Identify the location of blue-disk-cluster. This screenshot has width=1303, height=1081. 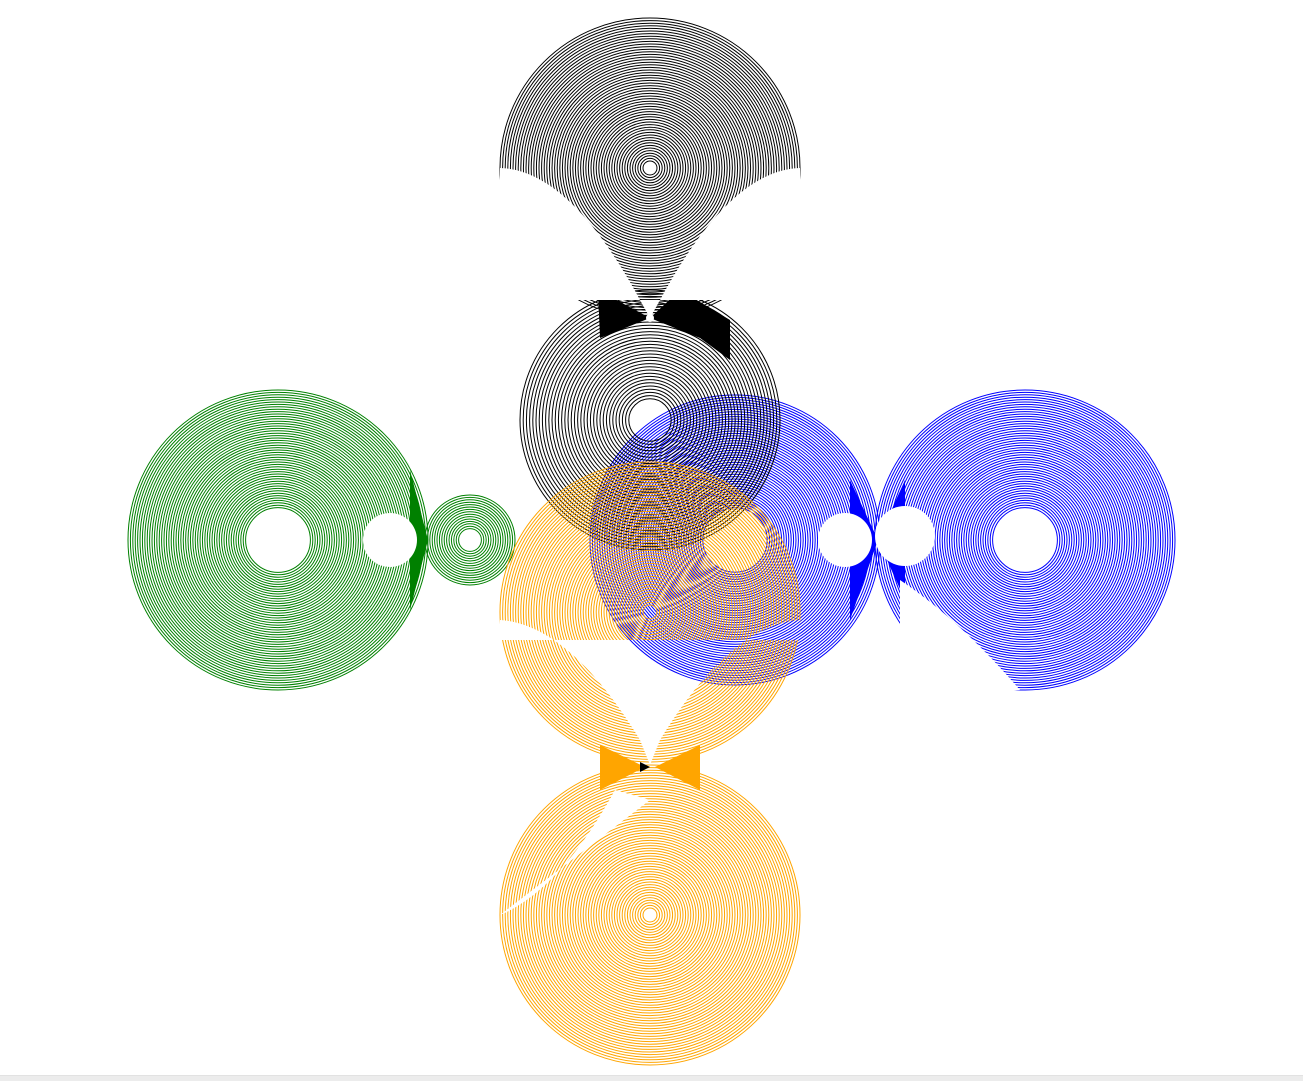
(882, 540).